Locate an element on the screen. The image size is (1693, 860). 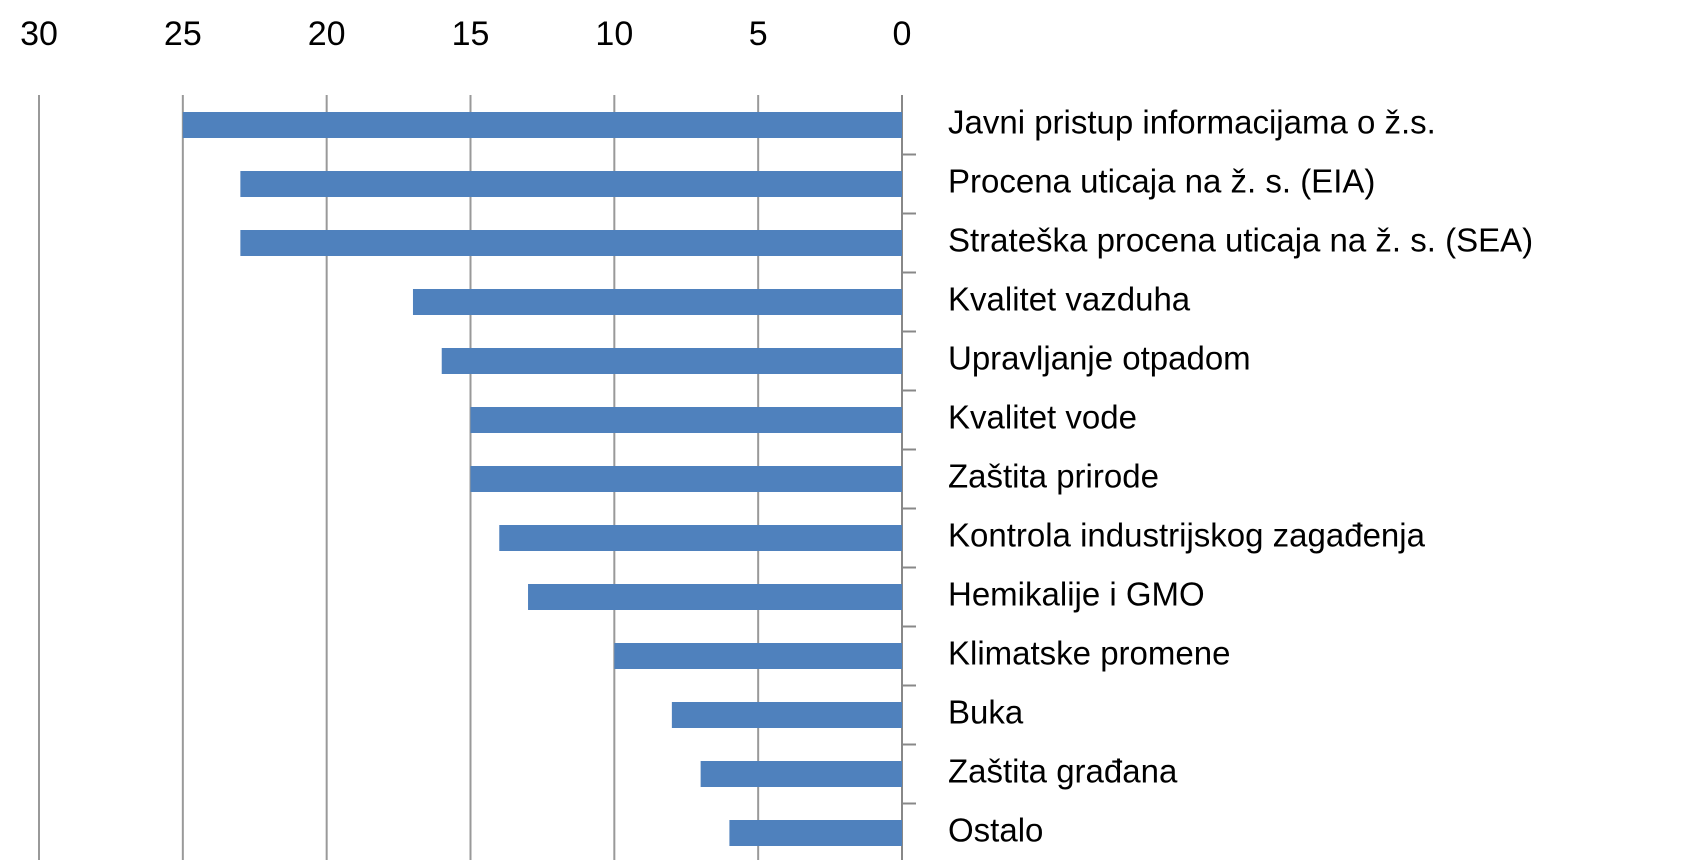
y-tick-label: Klimatske promene is located at coordinates (1089, 653).